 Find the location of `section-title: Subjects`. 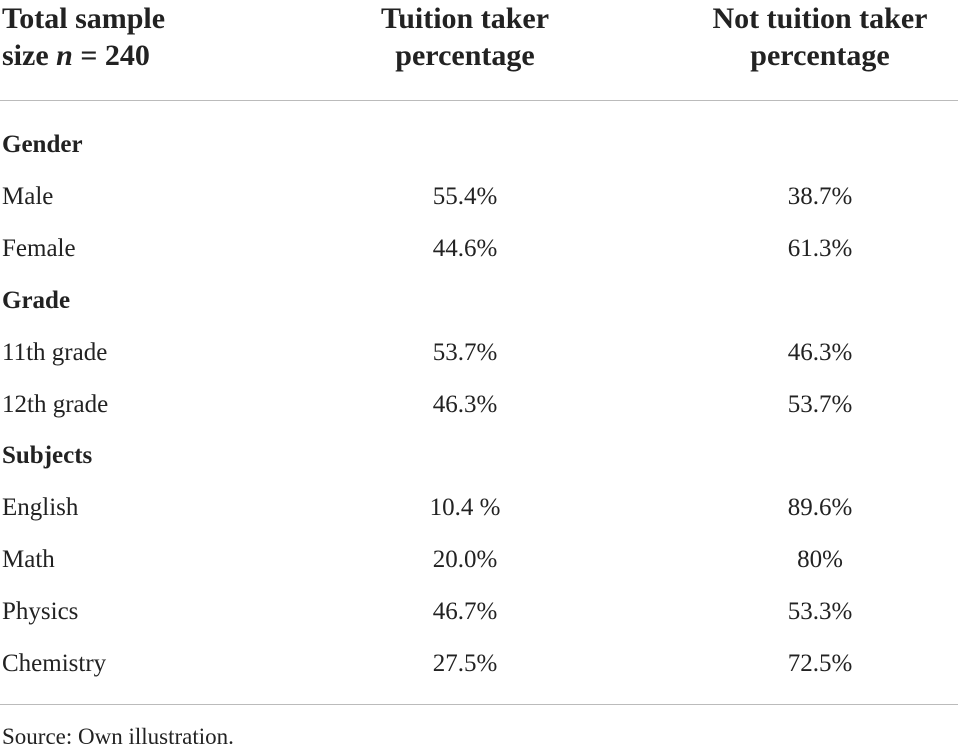

section-title: Subjects is located at coordinates (47, 456).